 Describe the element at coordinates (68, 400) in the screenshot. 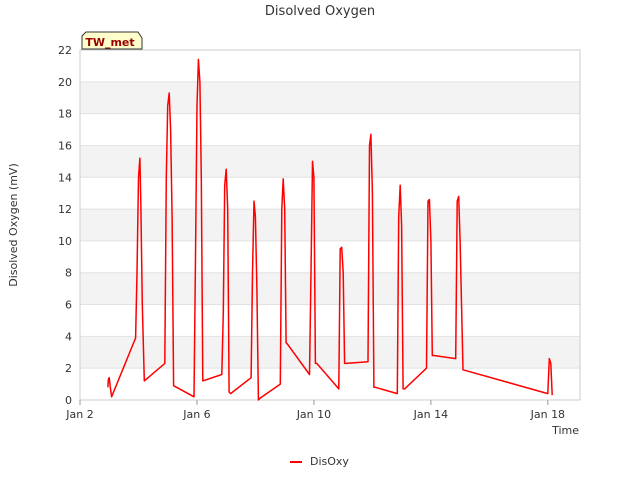

I see `y-tick-label: 0` at that location.